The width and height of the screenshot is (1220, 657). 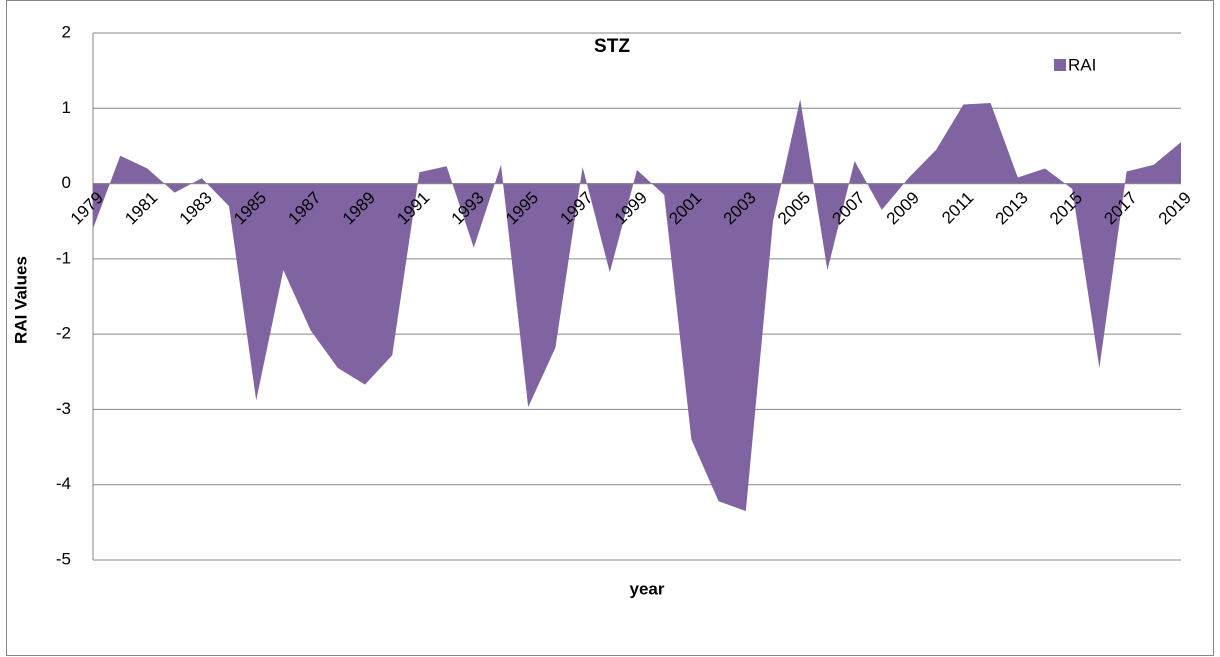 I want to click on y-tick-label: -2, so click(x=63, y=333).